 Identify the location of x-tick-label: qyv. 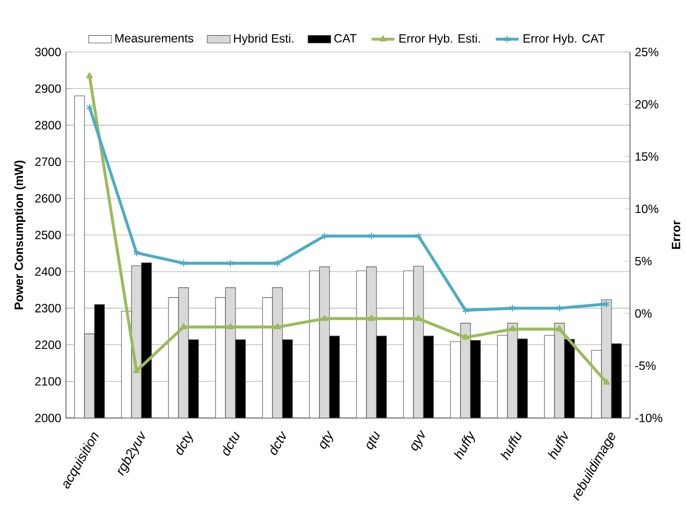
(418, 440).